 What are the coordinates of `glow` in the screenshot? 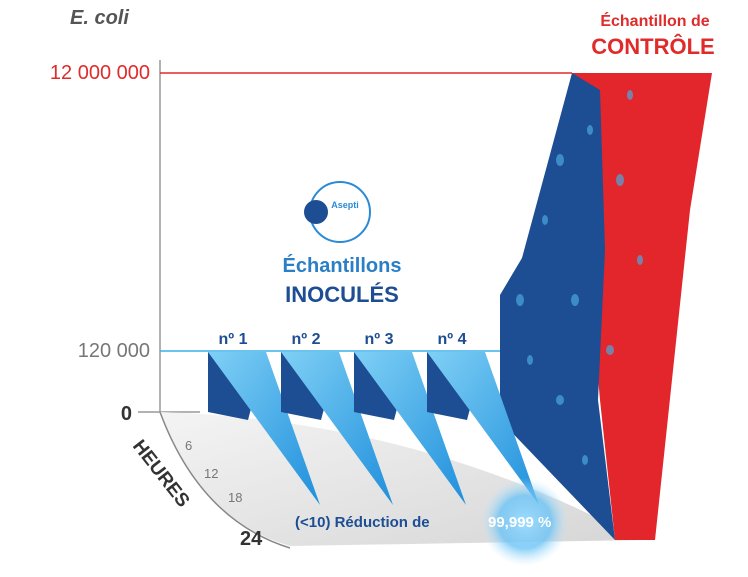 It's located at (525, 522).